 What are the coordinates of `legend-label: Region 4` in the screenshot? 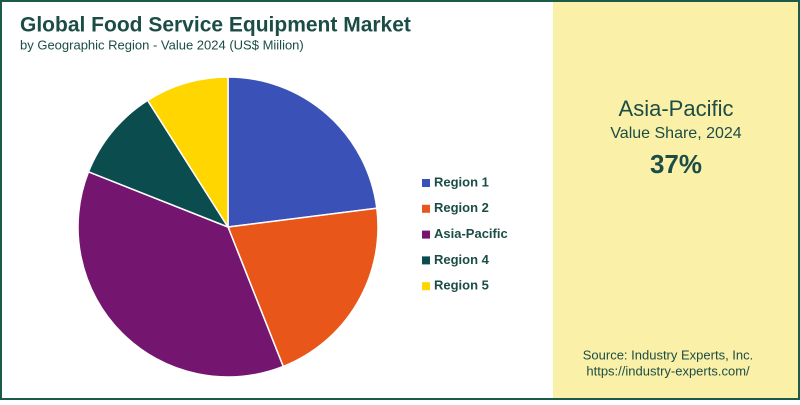 It's located at (462, 259).